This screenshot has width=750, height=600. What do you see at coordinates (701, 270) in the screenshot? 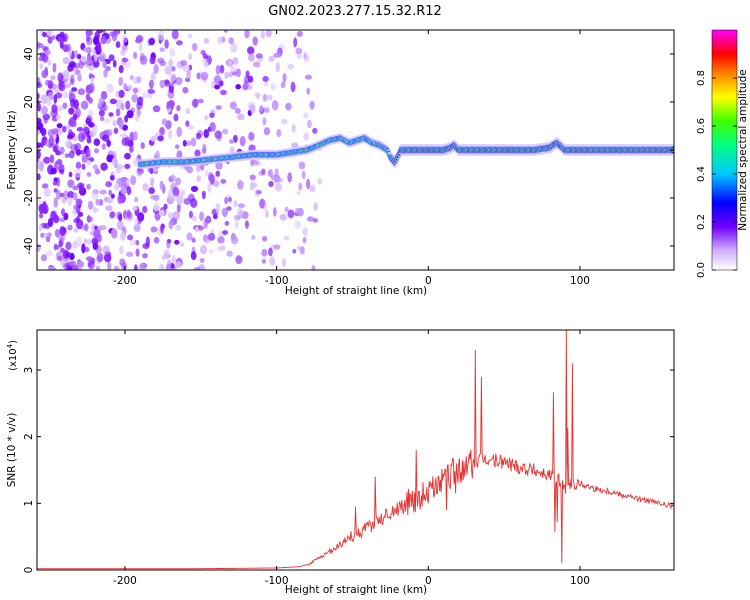
I see `colorbar-tick-label: 0.0` at bounding box center [701, 270].